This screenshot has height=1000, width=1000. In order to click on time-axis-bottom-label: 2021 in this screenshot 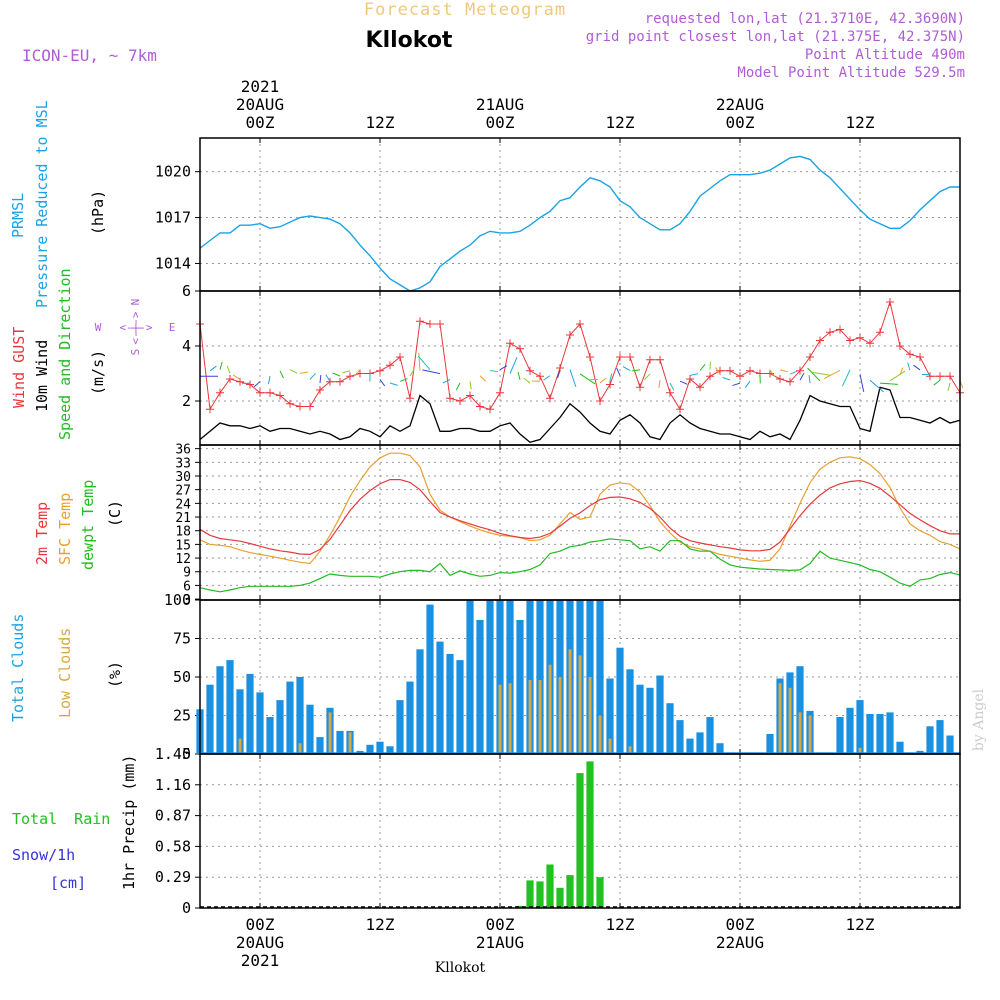, I will do `click(260, 960)`.